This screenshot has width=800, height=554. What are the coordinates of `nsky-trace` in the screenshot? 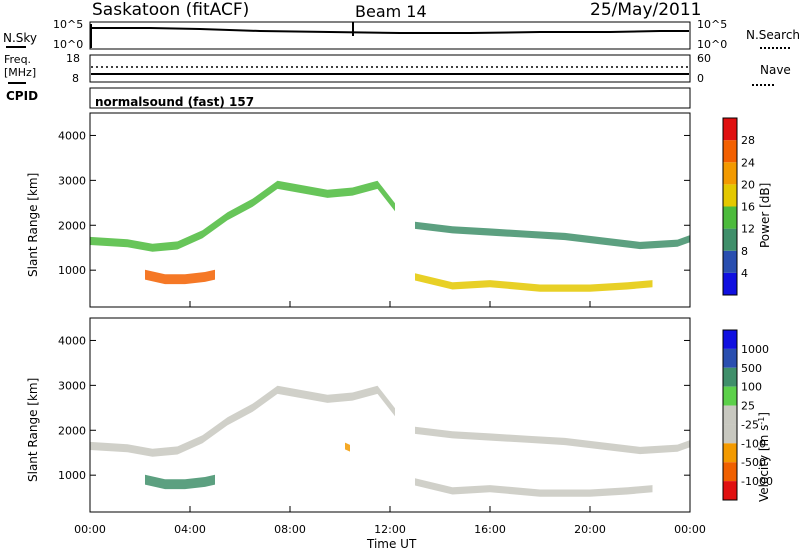 It's located at (390, 30).